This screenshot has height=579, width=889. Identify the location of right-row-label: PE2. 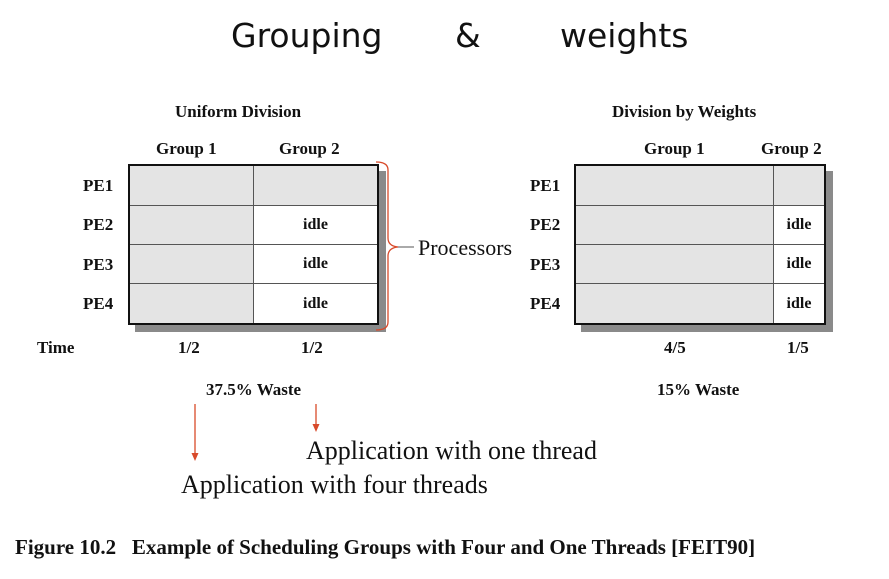
(545, 224).